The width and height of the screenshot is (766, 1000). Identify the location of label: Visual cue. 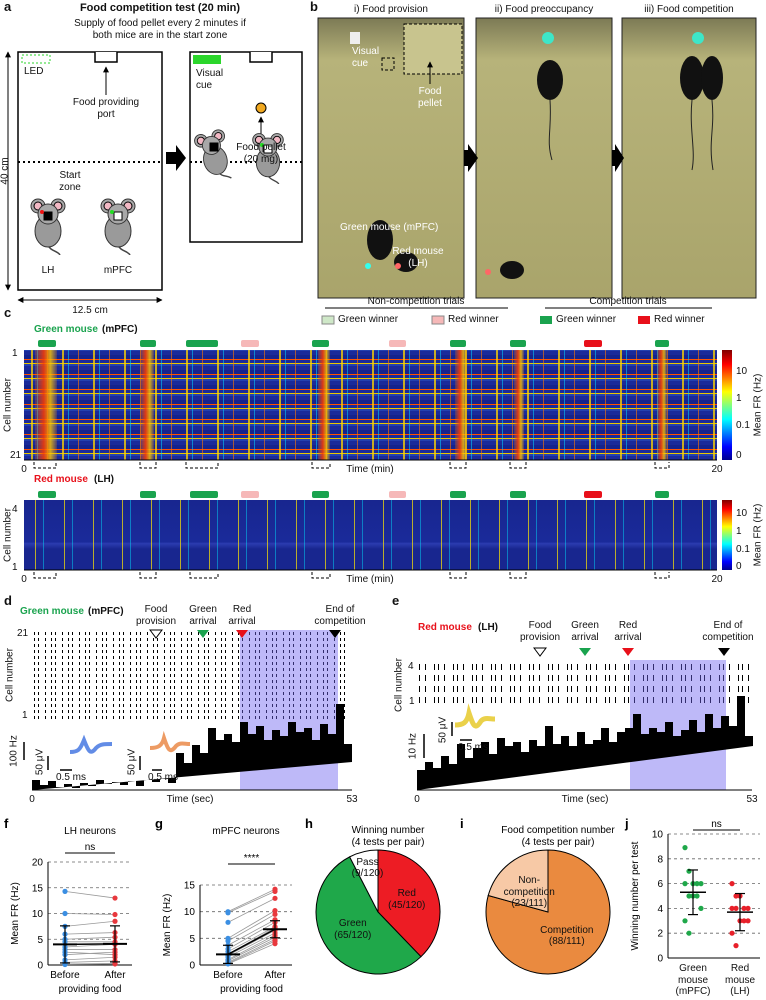
(366, 57).